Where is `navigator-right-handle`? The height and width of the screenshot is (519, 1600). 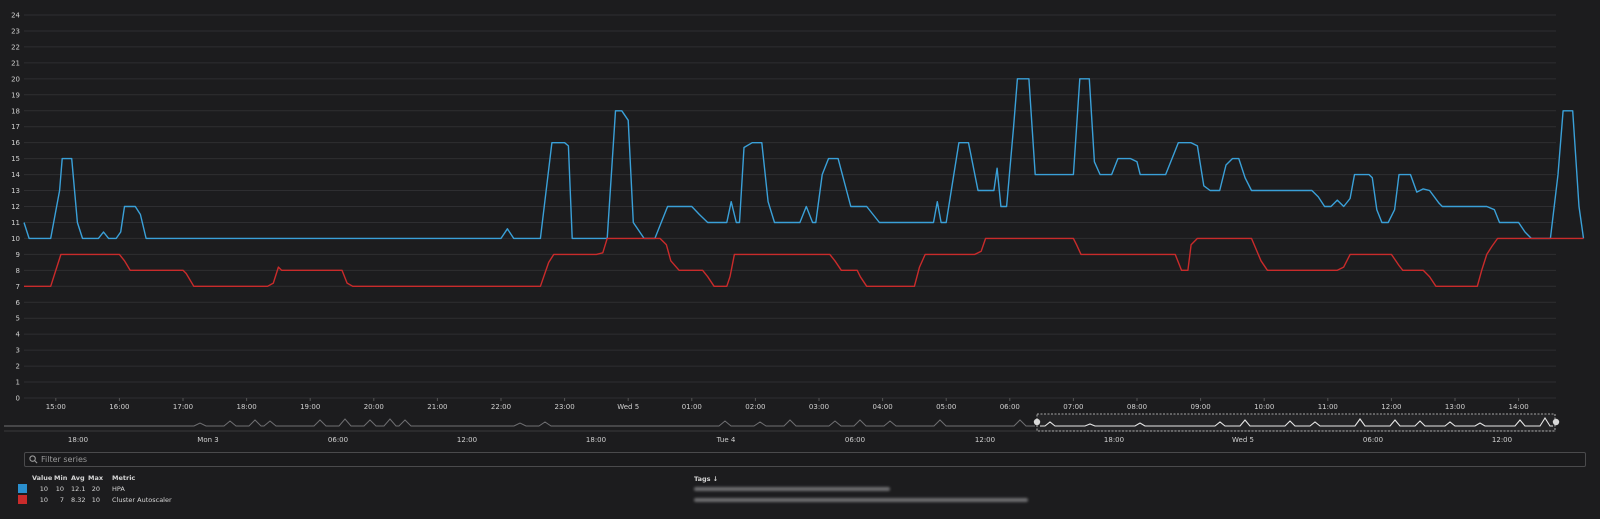
navigator-right-handle is located at coordinates (1556, 422).